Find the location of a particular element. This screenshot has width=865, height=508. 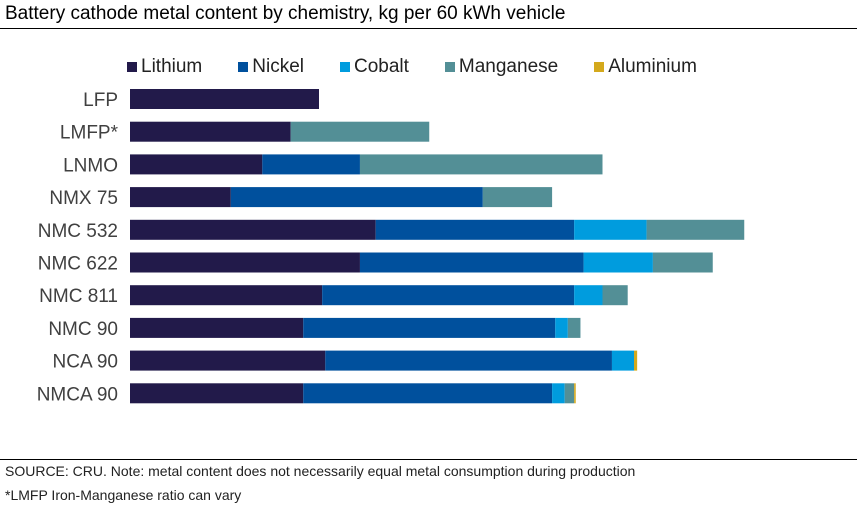

footer-rule is located at coordinates (428, 459).